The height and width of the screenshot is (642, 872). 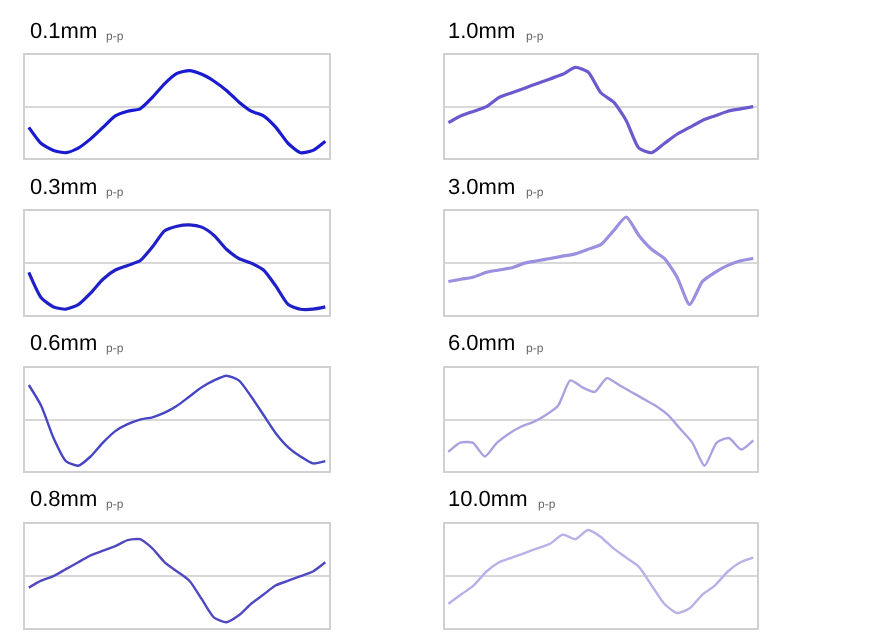 I want to click on chart-title: 0.1mm, so click(x=64, y=32).